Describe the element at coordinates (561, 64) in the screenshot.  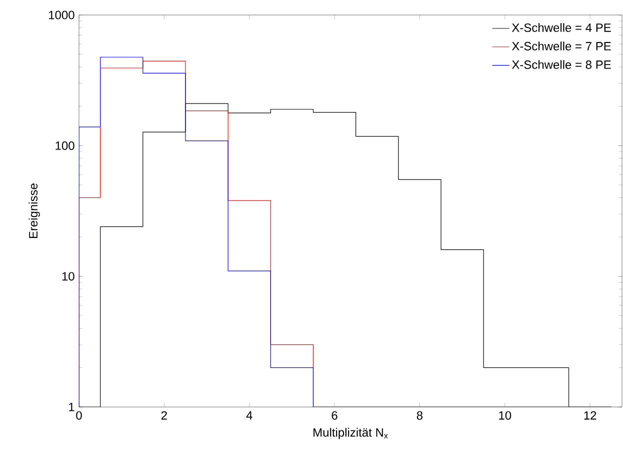
I see `legend-label: X-Schwelle = 8 PE` at that location.